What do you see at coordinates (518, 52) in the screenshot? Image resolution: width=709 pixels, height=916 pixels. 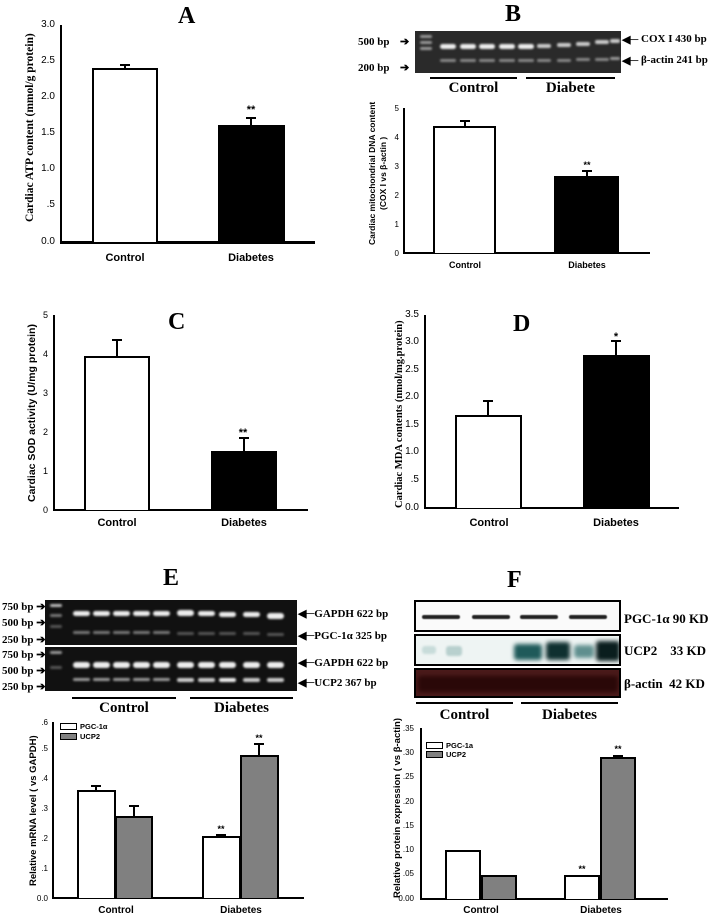 I see `gel-image-b` at bounding box center [518, 52].